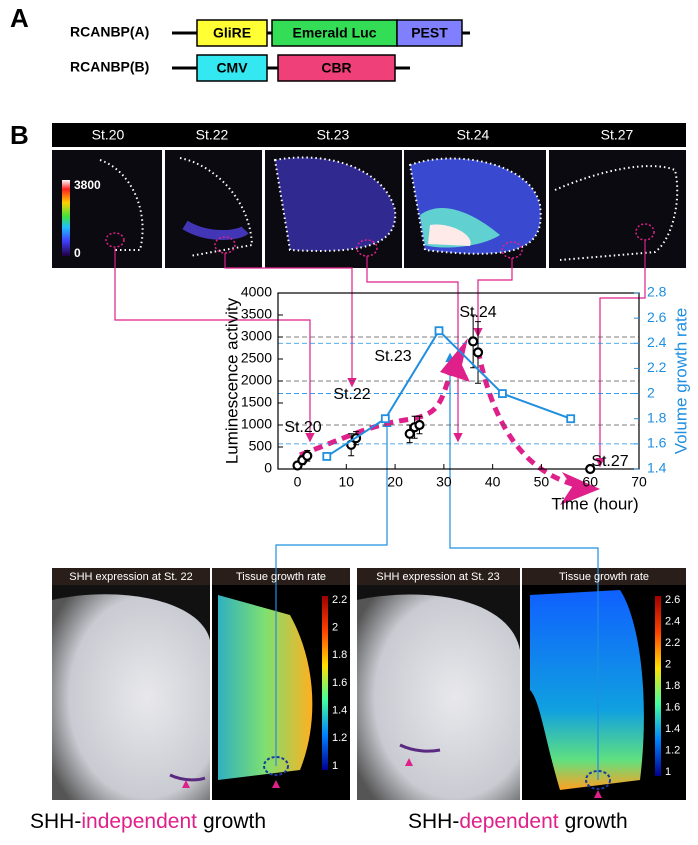 The width and height of the screenshot is (698, 845). What do you see at coordinates (298, 482) in the screenshot?
I see `x-tick-label: 0` at bounding box center [298, 482].